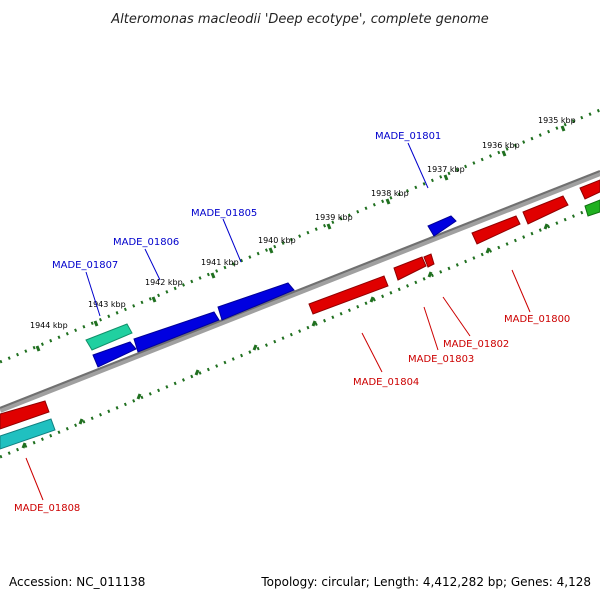 The height and width of the screenshot is (600, 600). I want to click on tick-label: 1938 kbp, so click(390, 193).